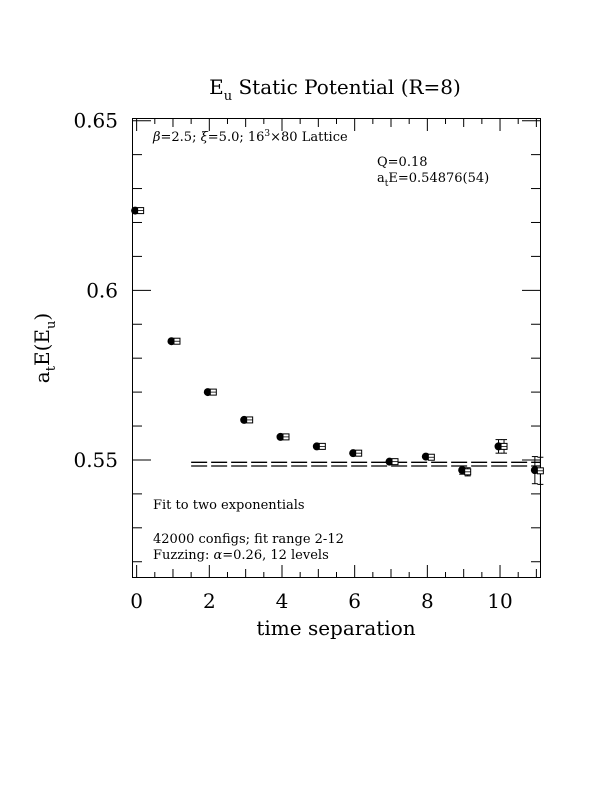 Image resolution: width=612 pixels, height=797 pixels. I want to click on y-label-E: E(E, so click(42, 347).